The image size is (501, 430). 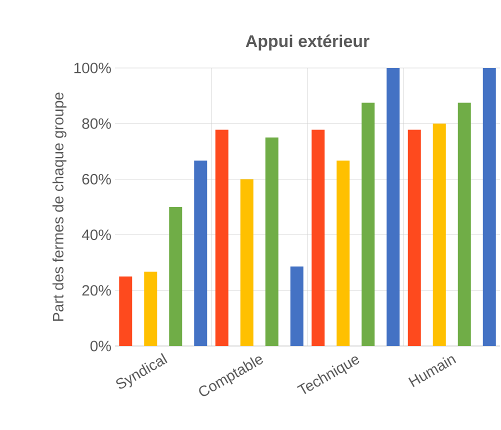 What do you see at coordinates (96, 123) in the screenshot?
I see `y-tick-label: 80%` at bounding box center [96, 123].